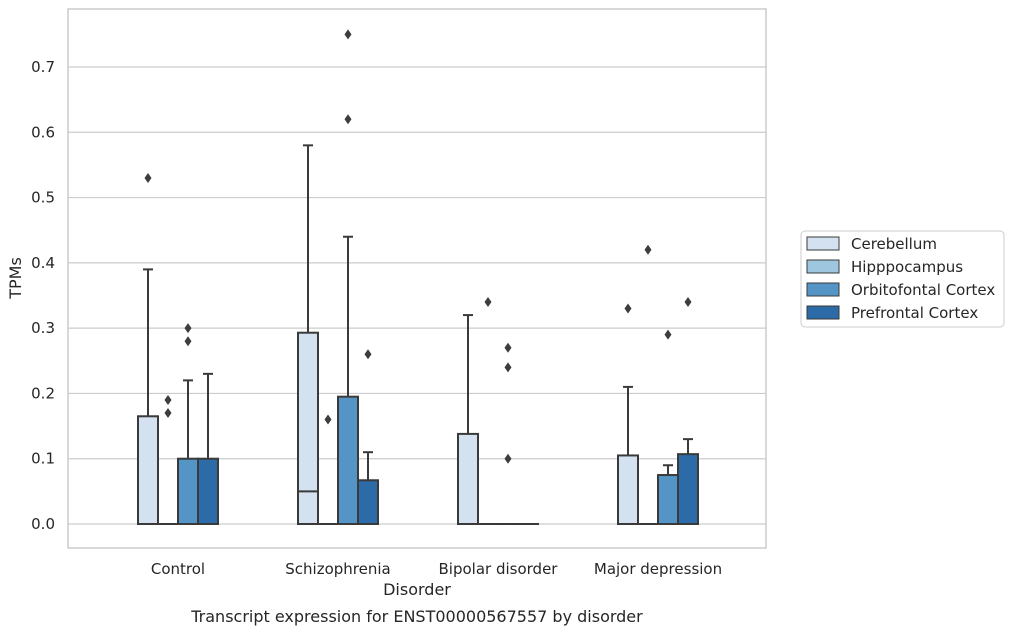  Describe the element at coordinates (894, 244) in the screenshot. I see `legend-label: Cerebellum` at that location.